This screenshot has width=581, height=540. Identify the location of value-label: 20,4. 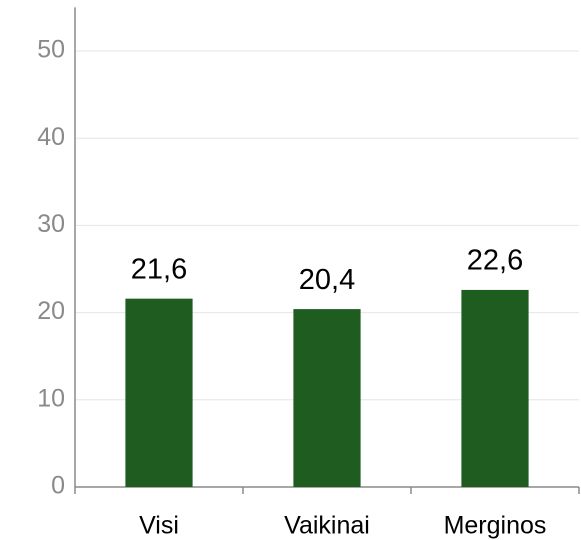
(327, 280).